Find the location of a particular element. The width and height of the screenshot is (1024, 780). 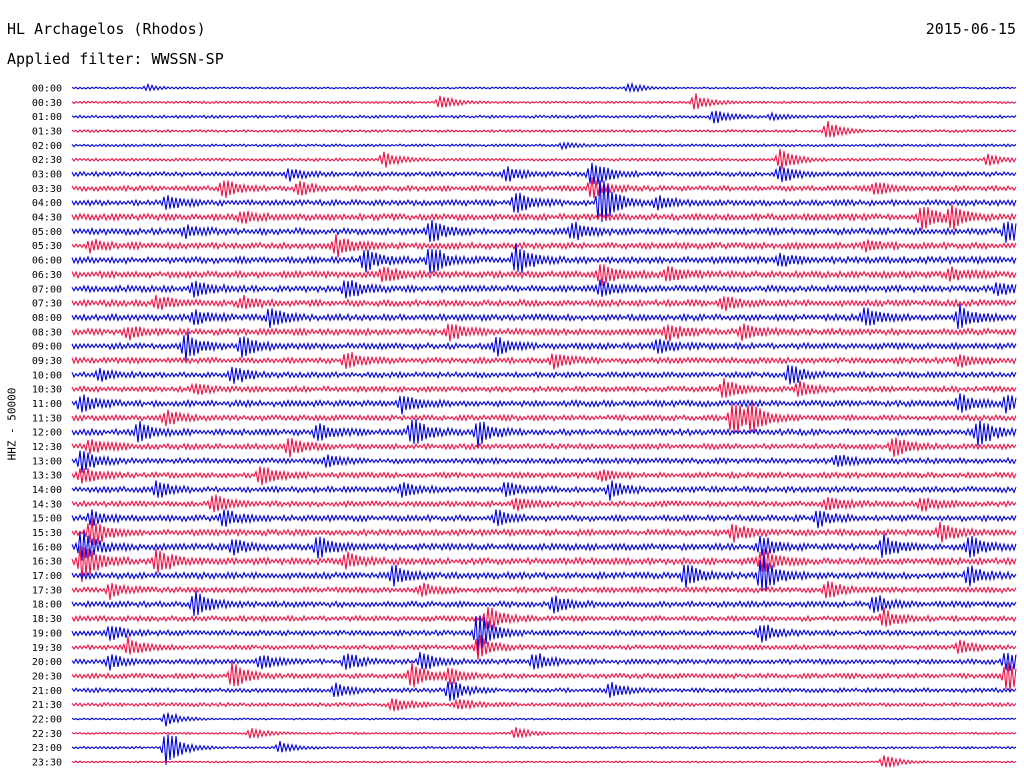

time-tick-label: 00:30 is located at coordinates (47, 103).